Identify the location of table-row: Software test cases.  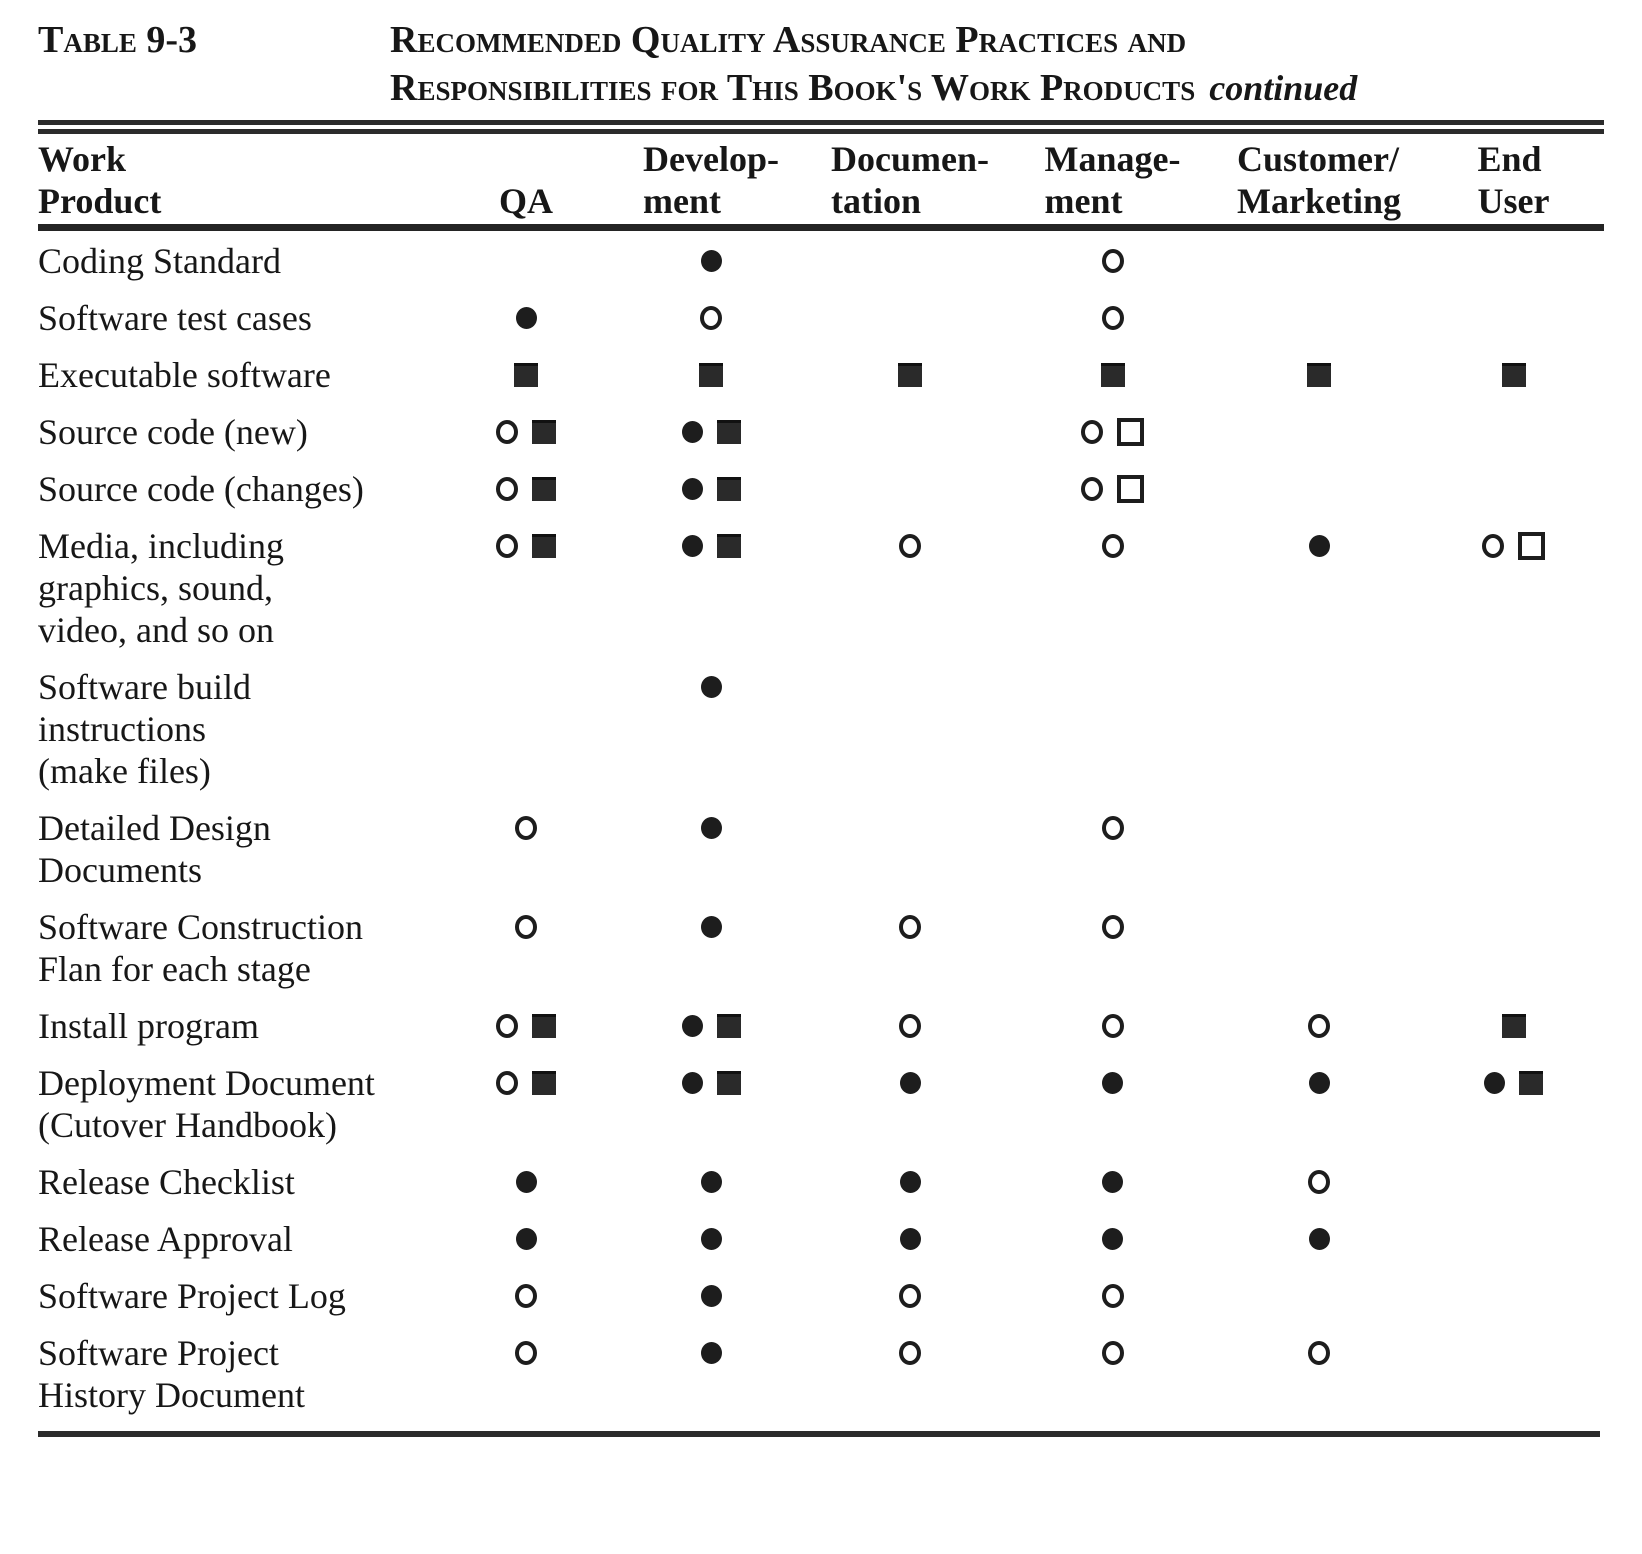
(821, 318).